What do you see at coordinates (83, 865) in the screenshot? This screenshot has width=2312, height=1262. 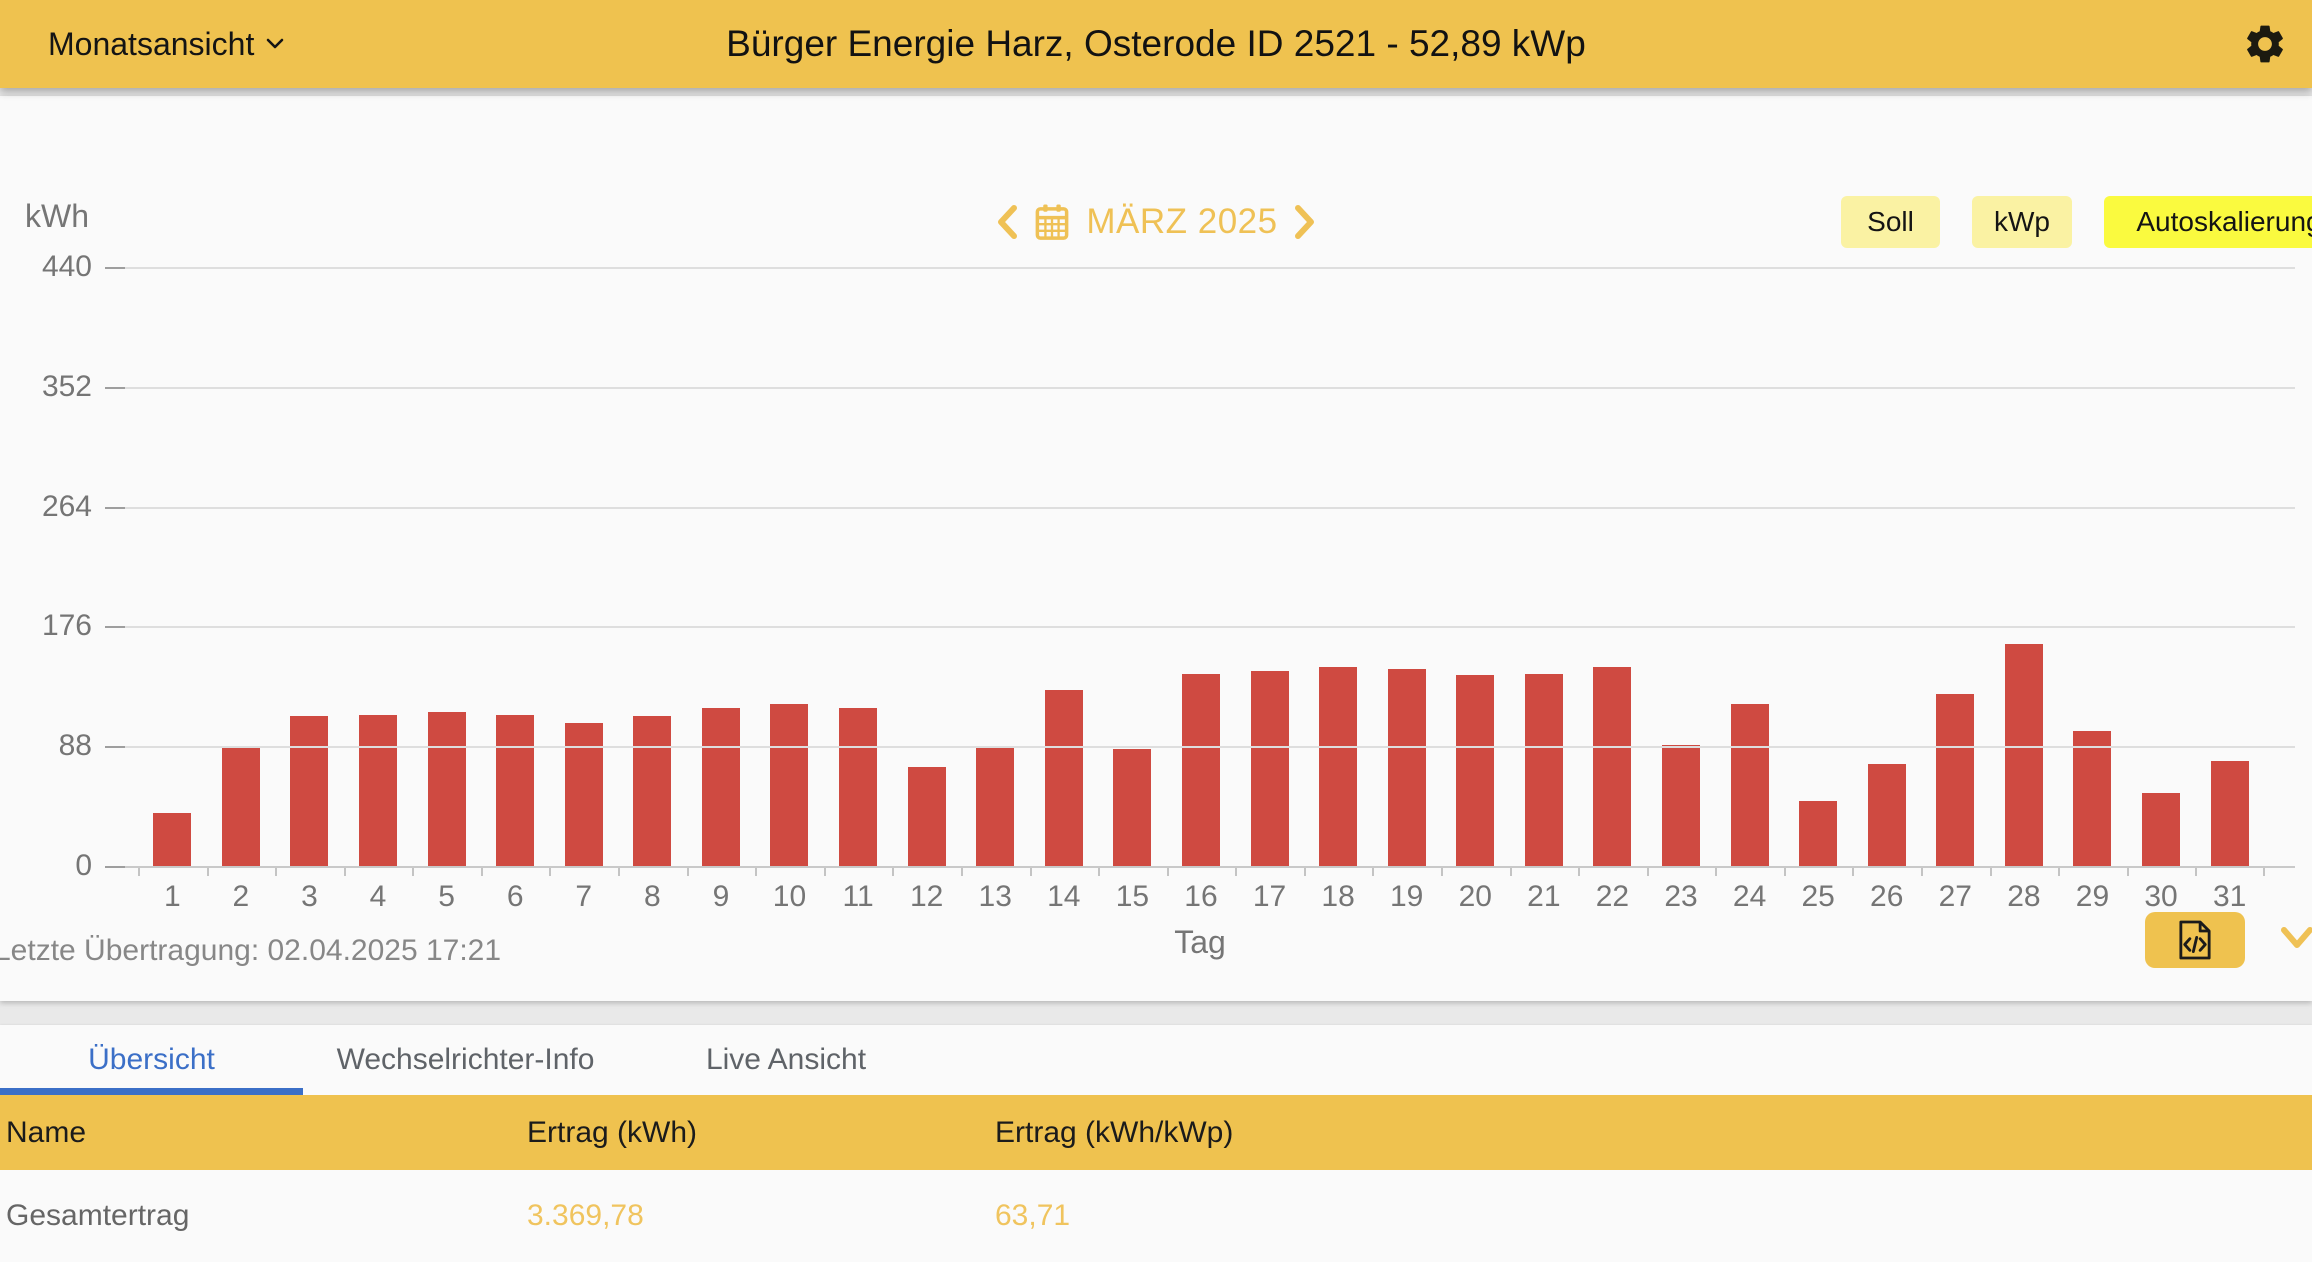 I see `y-tick-label: 0` at bounding box center [83, 865].